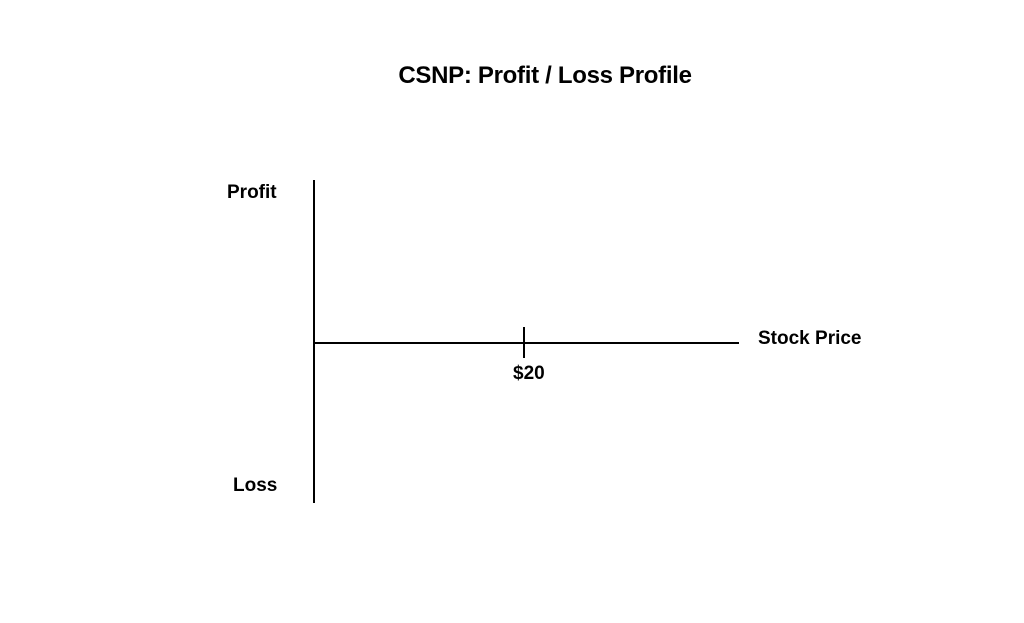  Describe the element at coordinates (252, 192) in the screenshot. I see `y-axis-profit-label: Profit` at that location.